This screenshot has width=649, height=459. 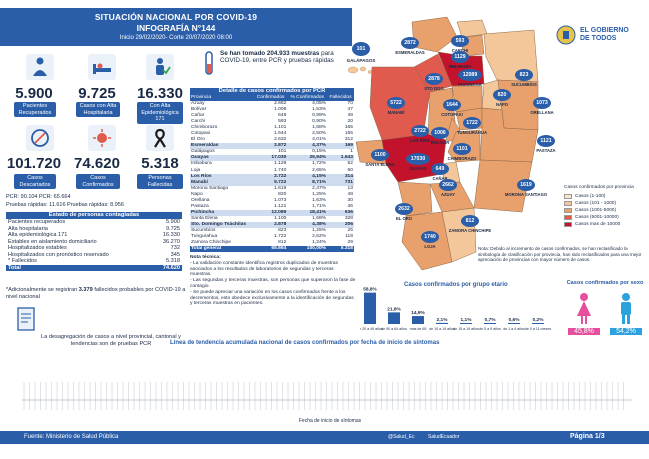 What do you see at coordinates (282, 243) in the screenshot?
I see `province-confirmed: 812` at bounding box center [282, 243].